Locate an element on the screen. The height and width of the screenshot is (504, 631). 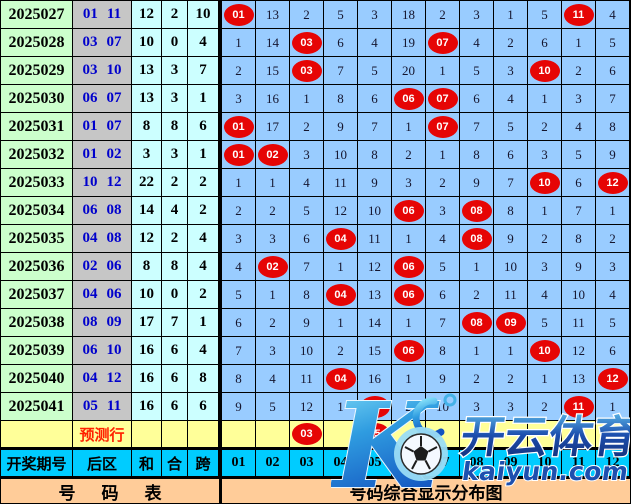
table-row: 2025036 02 06 8 8 4 4 02 7 1 12 06 5 1 10 3 9 3 is located at coordinates (315, 267).